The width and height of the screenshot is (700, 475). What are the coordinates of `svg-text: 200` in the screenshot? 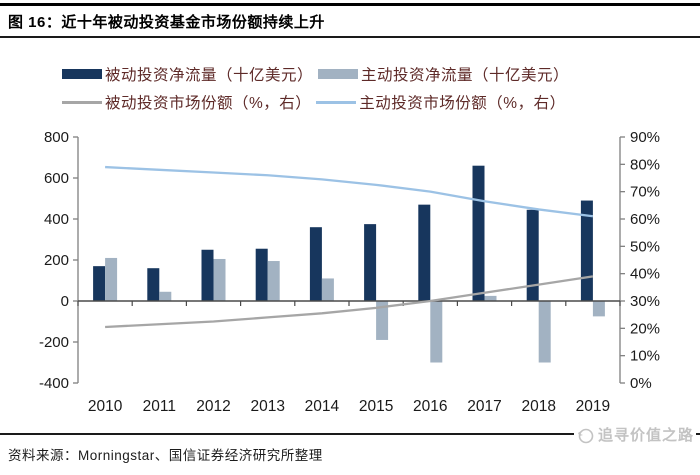 It's located at (56, 260).